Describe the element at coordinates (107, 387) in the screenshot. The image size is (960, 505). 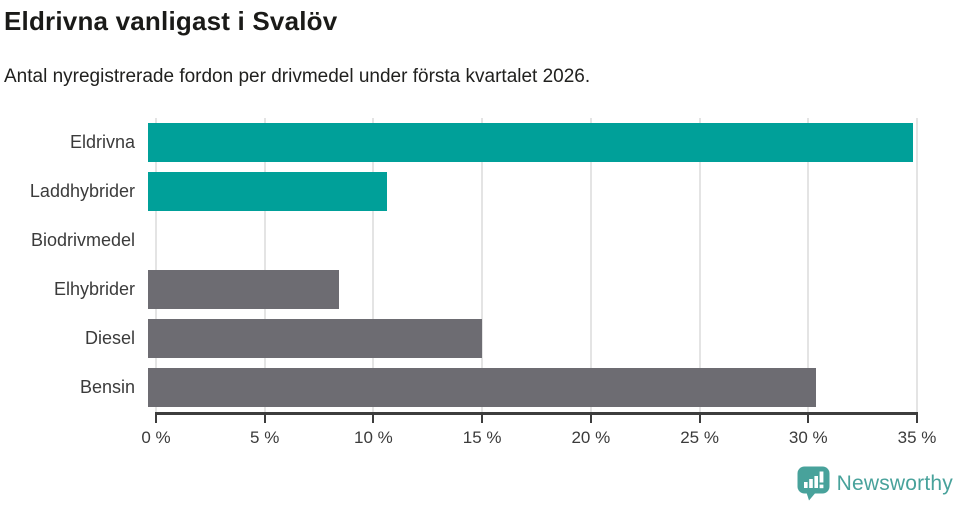
I see `category-label: Bensin` at that location.